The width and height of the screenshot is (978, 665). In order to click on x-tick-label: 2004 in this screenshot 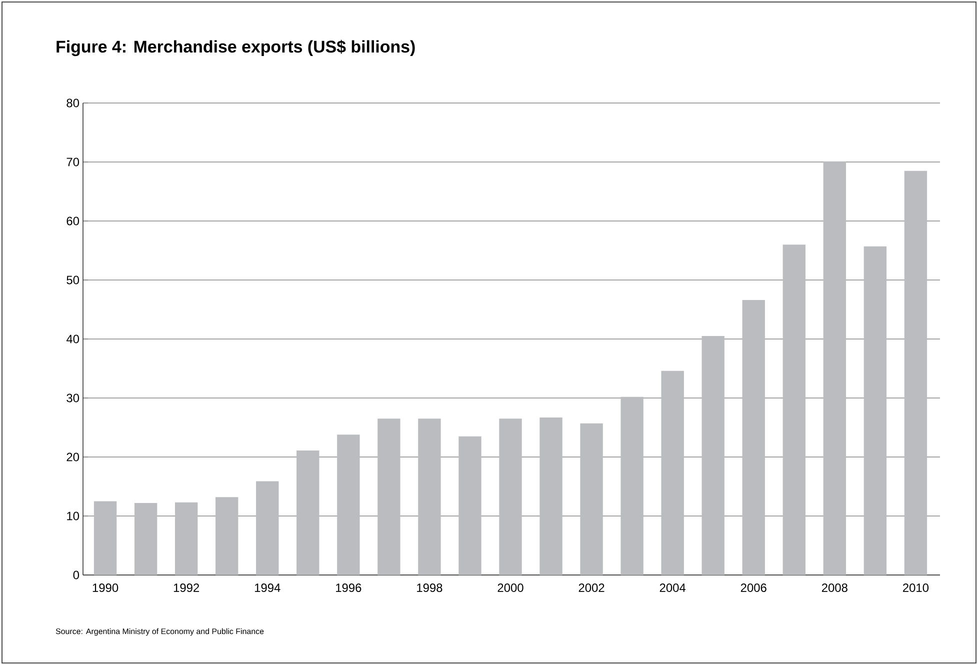, I will do `click(673, 588)`.